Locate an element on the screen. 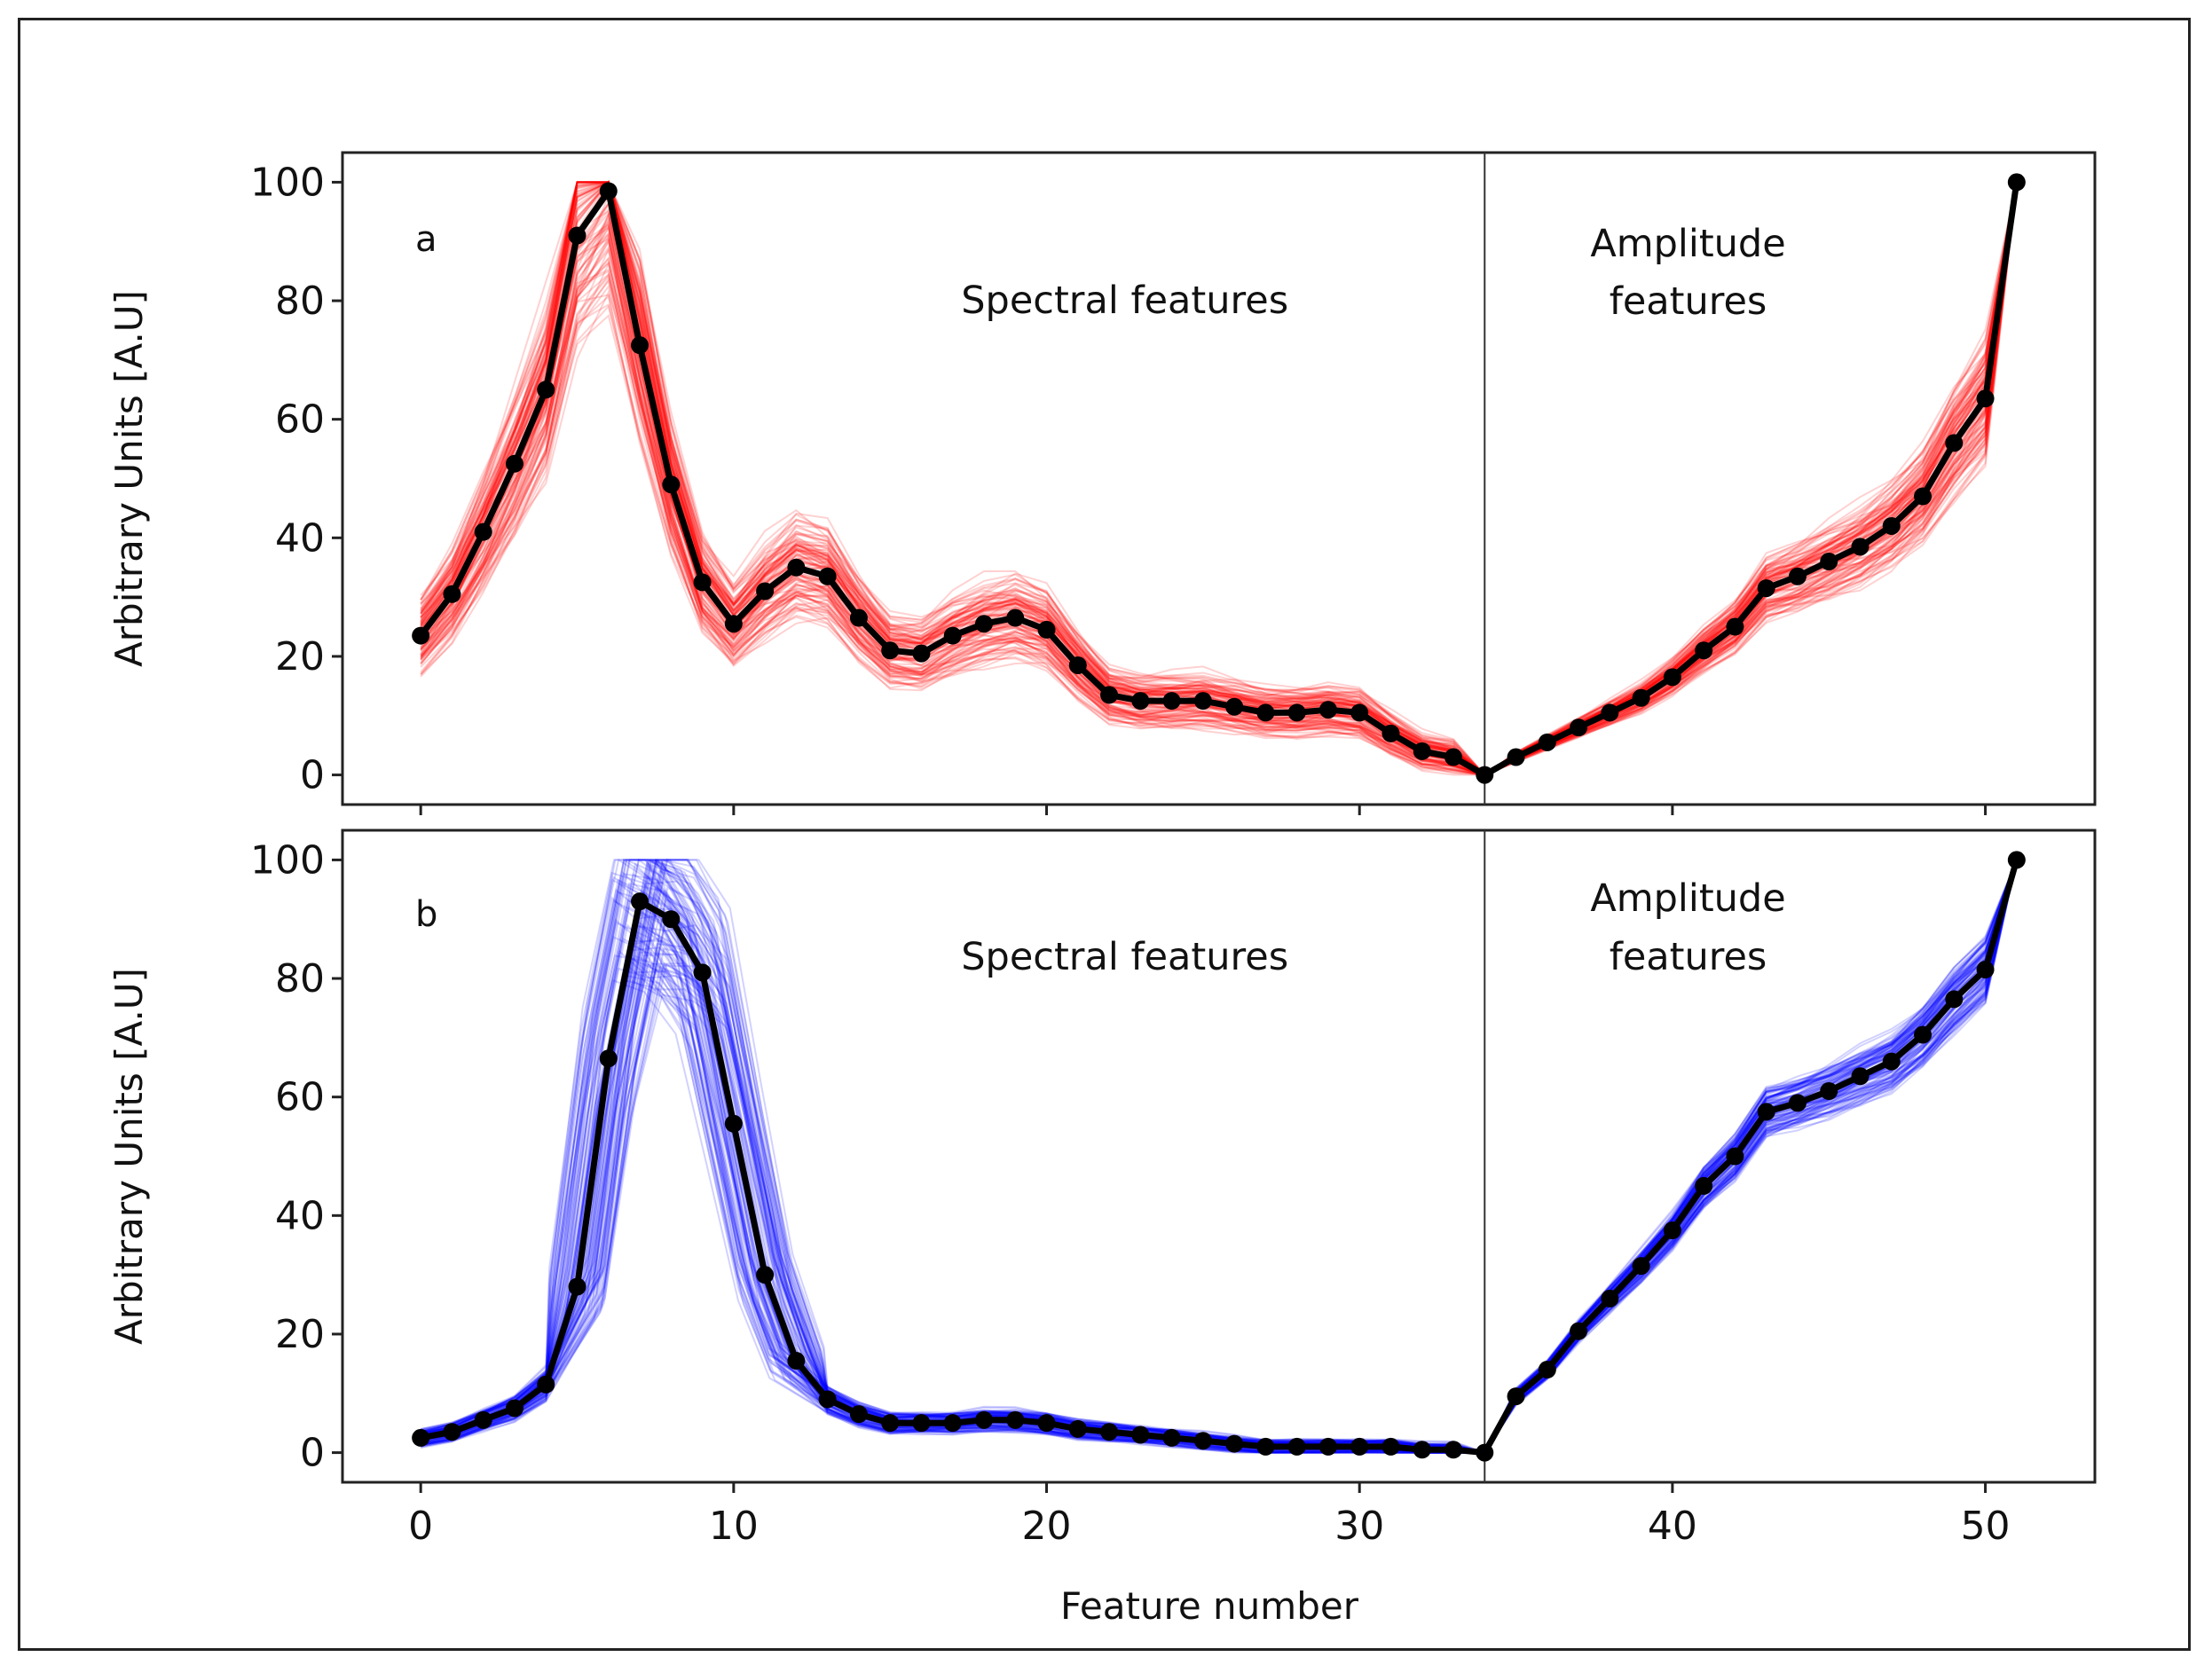  y-tick-label: 20 is located at coordinates (300, 1334).